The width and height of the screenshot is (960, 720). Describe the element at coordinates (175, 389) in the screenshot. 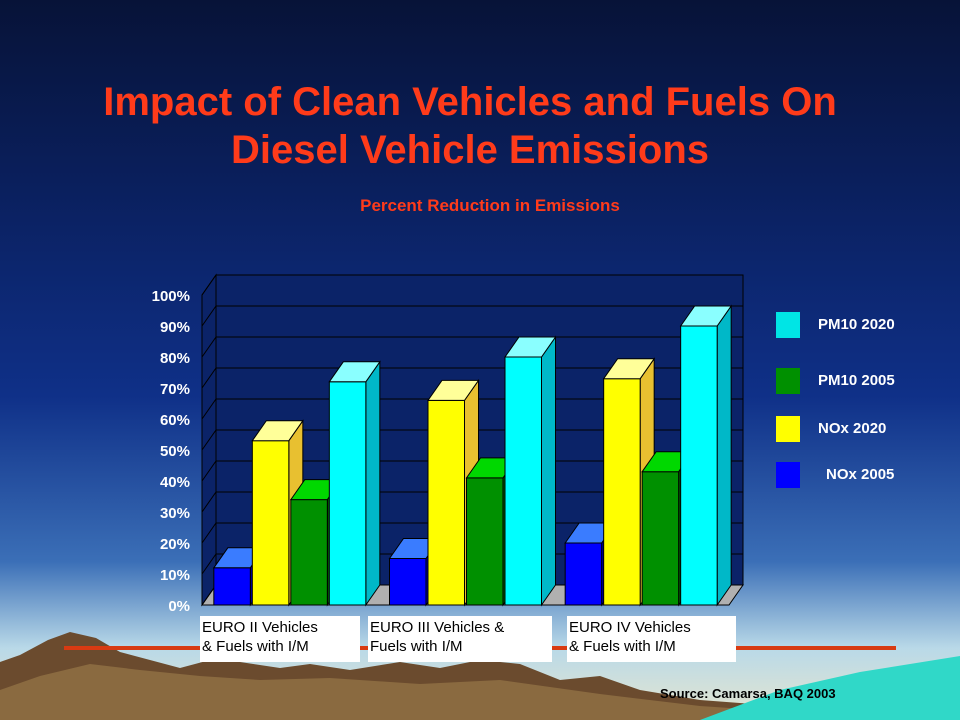

I see `y-tick-label: 70%` at that location.